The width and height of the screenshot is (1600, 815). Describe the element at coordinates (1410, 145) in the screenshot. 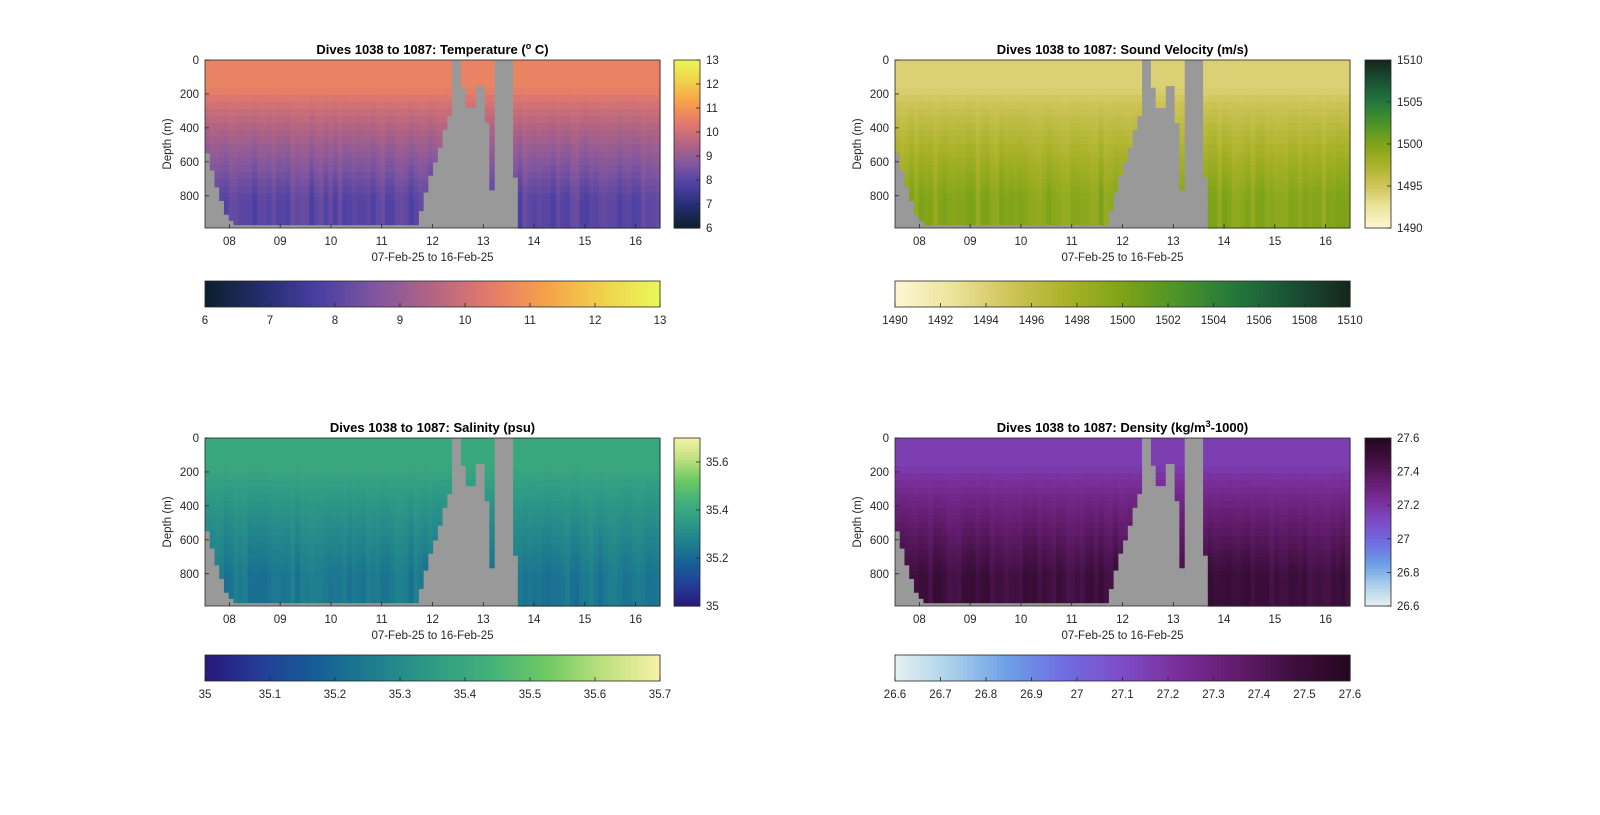

I see `colorbar-tick-label: 1500` at that location.